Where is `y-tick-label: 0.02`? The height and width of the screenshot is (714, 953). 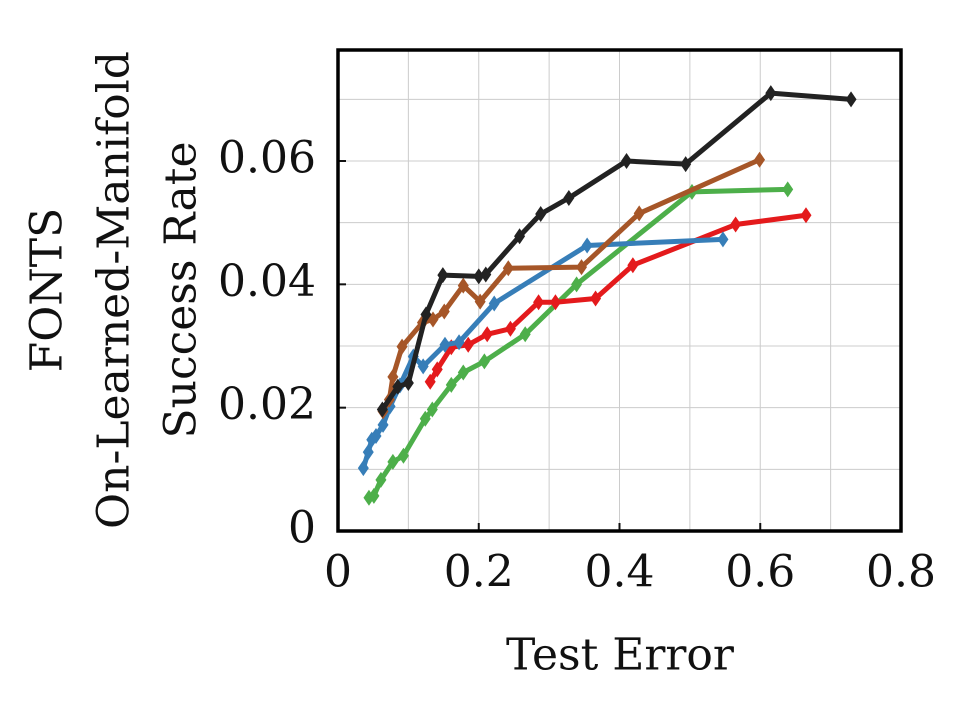
y-tick-label: 0.02 is located at coordinates (267, 404).